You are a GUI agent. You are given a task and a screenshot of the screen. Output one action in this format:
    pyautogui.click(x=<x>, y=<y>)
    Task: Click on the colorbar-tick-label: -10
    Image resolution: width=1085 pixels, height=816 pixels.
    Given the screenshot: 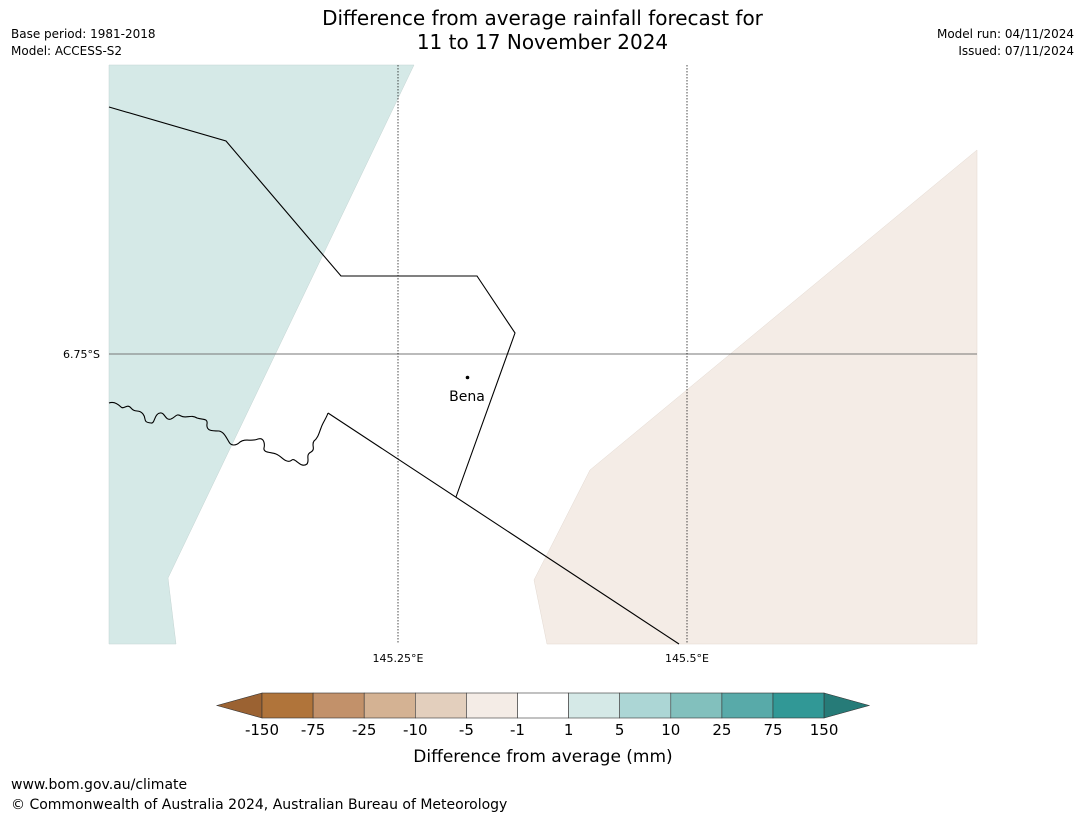 What is the action you would take?
    pyautogui.click(x=415, y=730)
    